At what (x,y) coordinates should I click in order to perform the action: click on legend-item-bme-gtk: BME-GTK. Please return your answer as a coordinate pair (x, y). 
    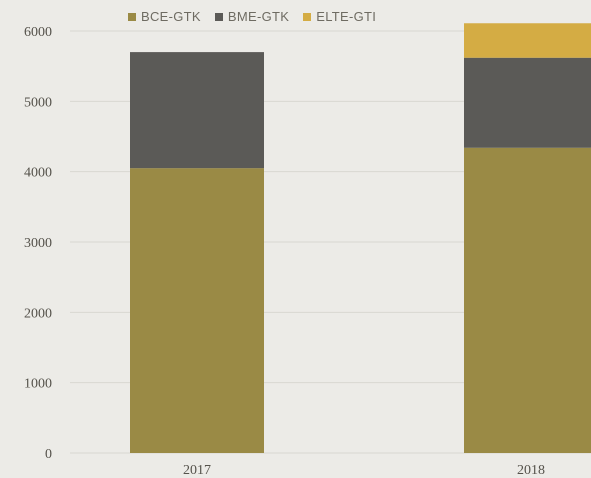
    Looking at the image, I should click on (252, 16).